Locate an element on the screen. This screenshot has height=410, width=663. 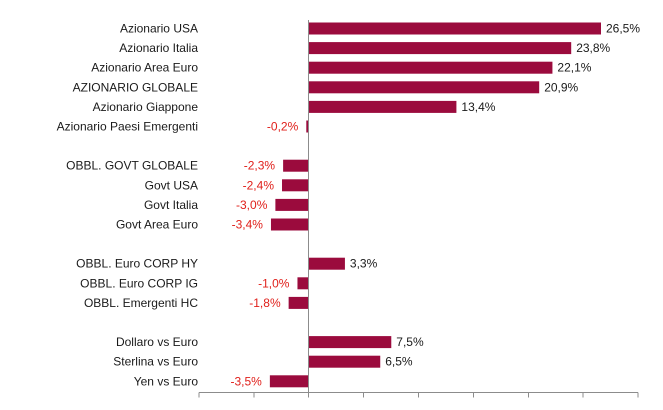
data-label: -1,0% is located at coordinates (274, 283).